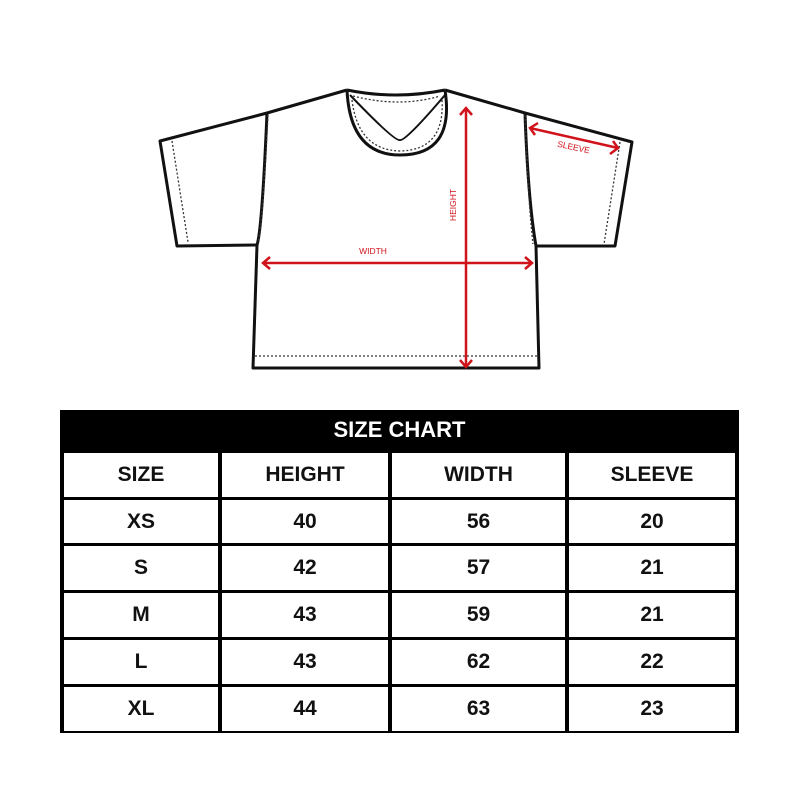  I want to click on size-chart-title: SIZE CHART, so click(399, 429).